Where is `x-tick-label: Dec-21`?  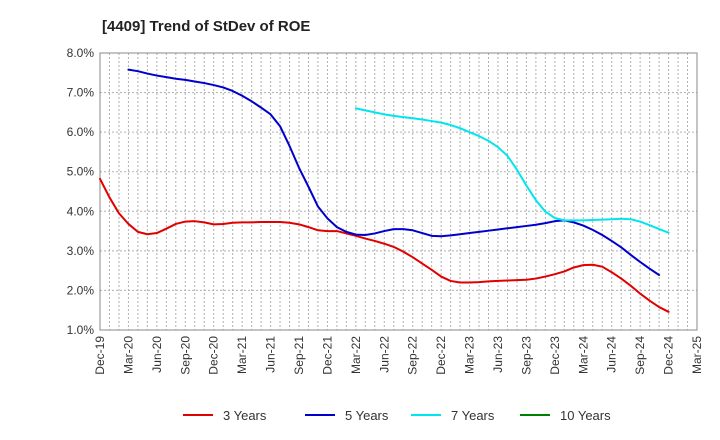
x-tick-label: Dec-21 is located at coordinates (327, 355).